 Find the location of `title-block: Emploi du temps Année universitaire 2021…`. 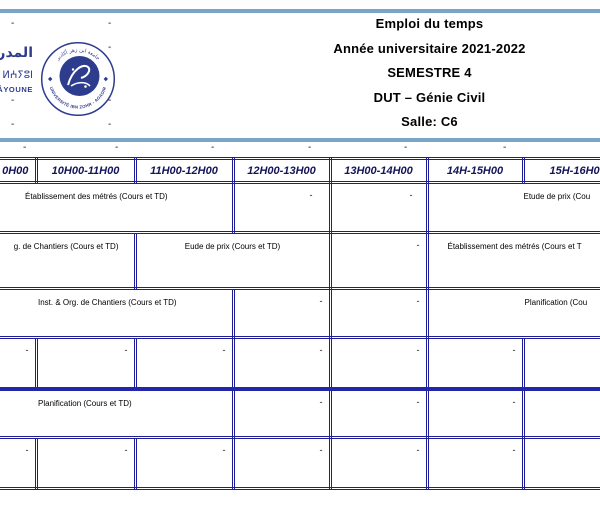

title-block: Emploi du temps Année universitaire 2021… is located at coordinates (429, 73).